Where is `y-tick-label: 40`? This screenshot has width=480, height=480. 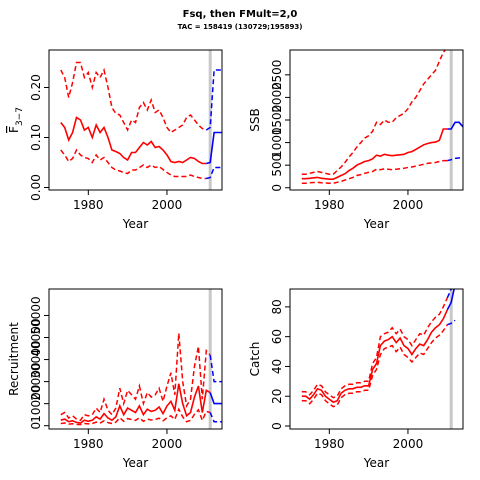
y-tick-label: 40 is located at coordinates (277, 366).